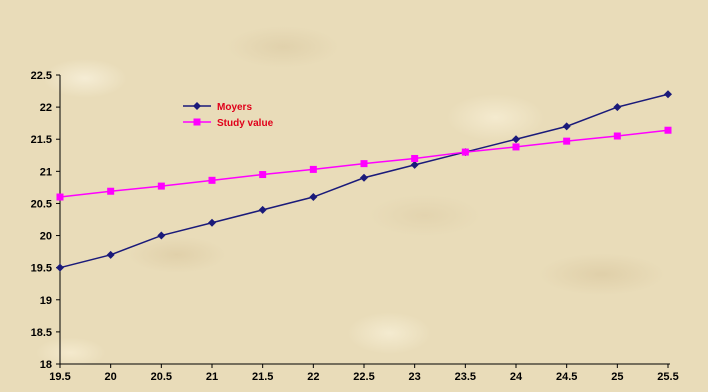  Describe the element at coordinates (667, 377) in the screenshot. I see `x-tick-label: 25.5` at that location.